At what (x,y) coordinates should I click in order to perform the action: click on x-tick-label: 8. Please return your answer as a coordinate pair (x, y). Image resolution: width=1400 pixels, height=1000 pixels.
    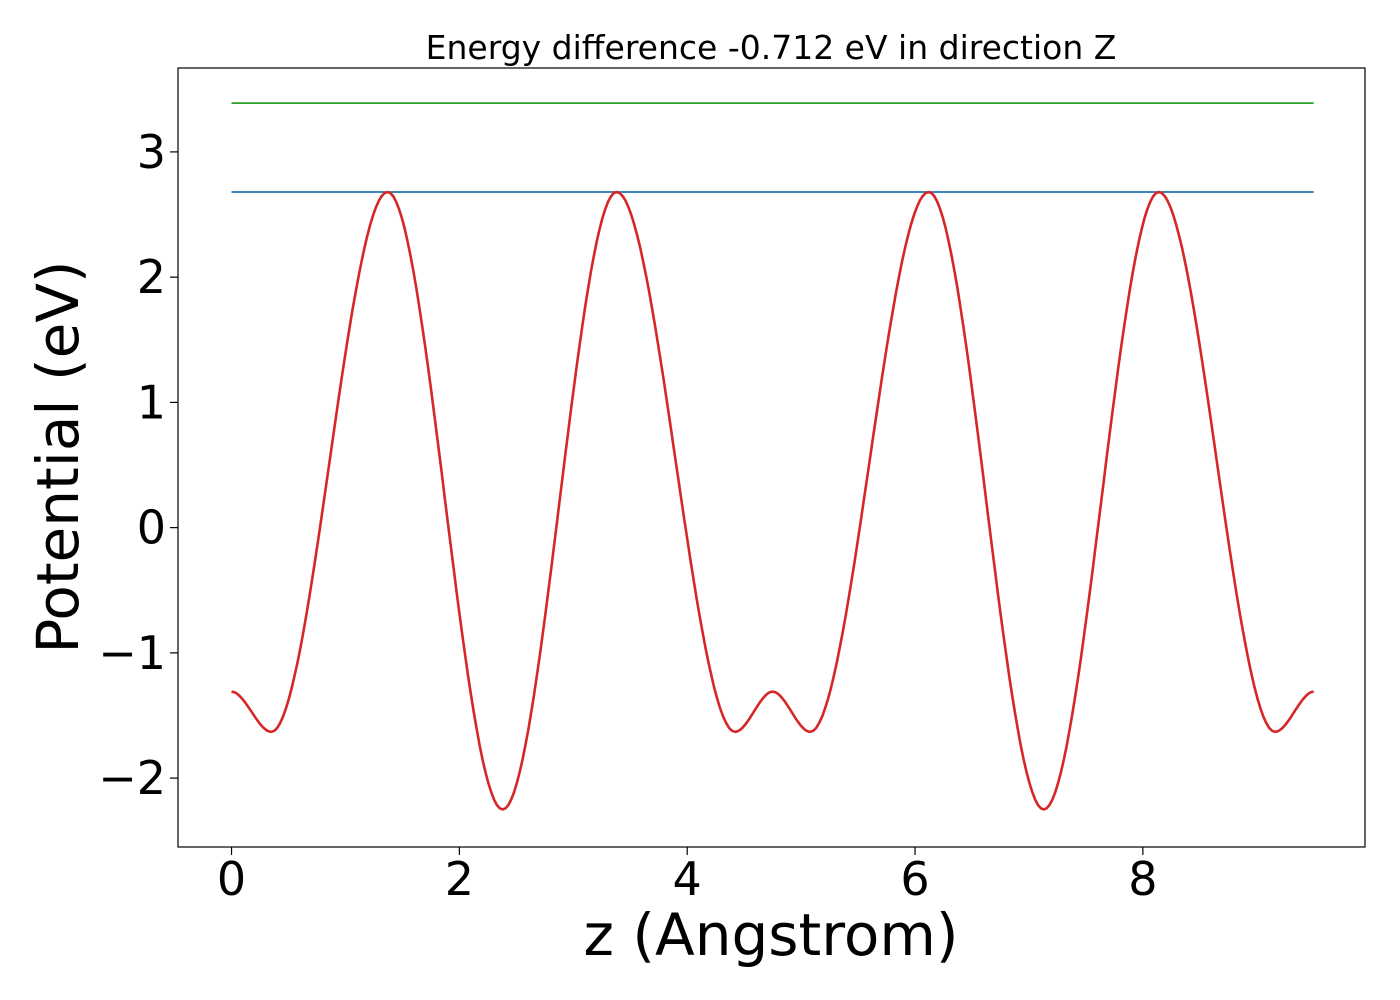
    Looking at the image, I should click on (1142, 879).